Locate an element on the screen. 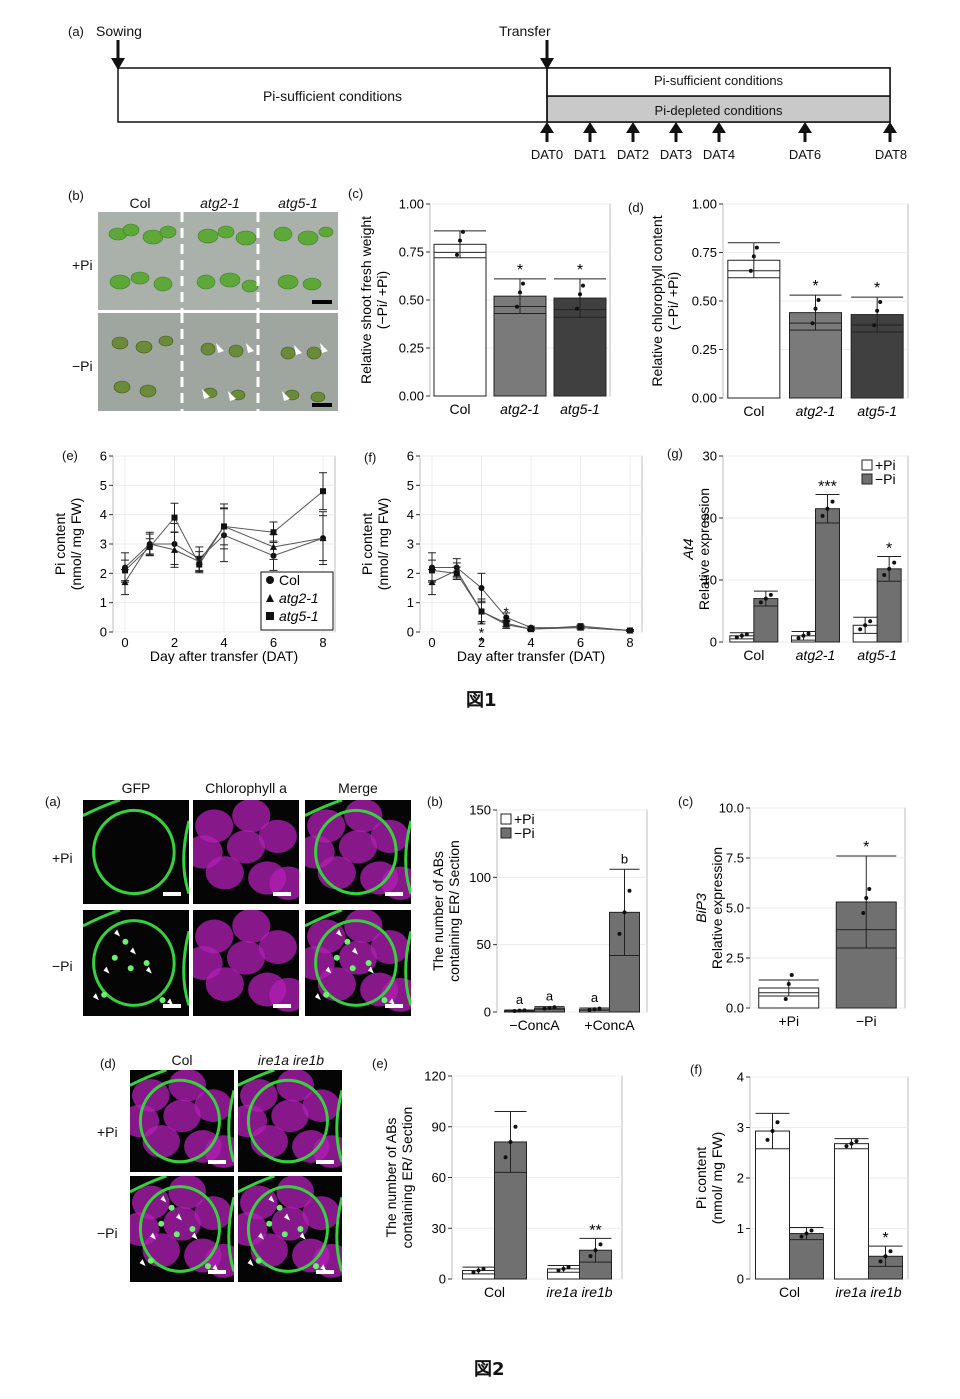 The width and height of the screenshot is (960, 1399). panel-label-2d: (d) is located at coordinates (108, 1063).